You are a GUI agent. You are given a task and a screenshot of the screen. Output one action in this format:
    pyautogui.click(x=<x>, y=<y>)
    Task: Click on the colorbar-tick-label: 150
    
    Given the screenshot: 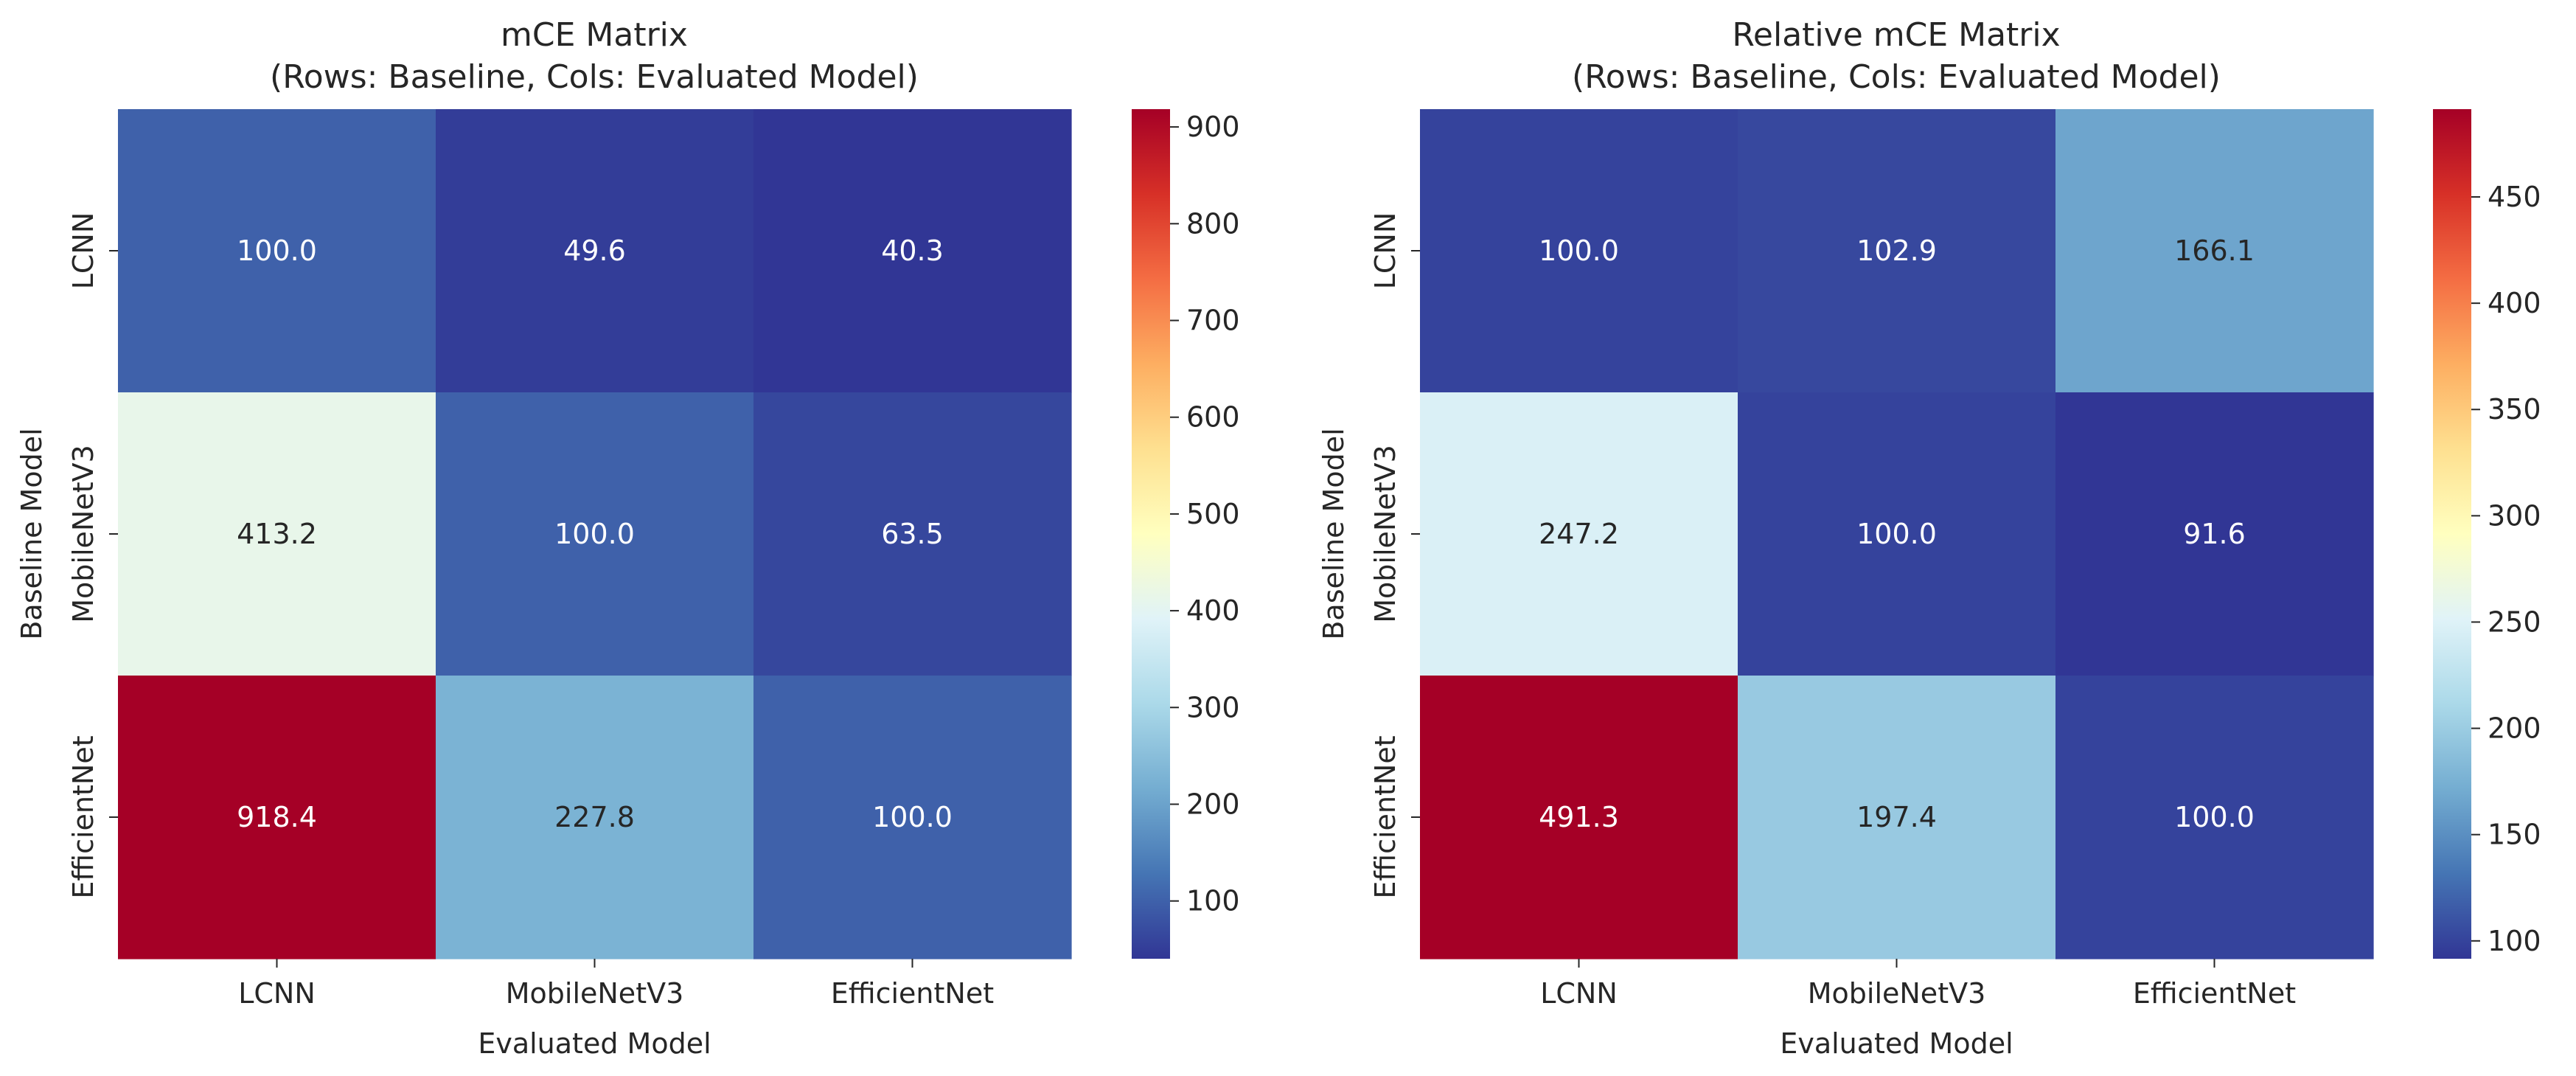 What is the action you would take?
    pyautogui.click(x=2515, y=835)
    